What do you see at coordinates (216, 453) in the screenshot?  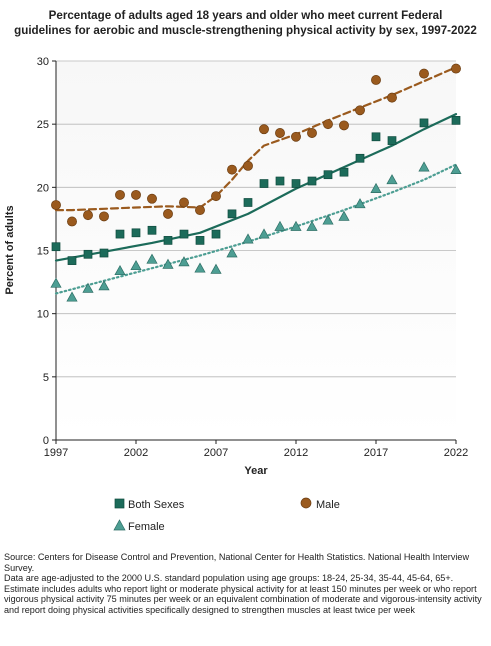 I see `x-tick-label: 2007` at bounding box center [216, 453].